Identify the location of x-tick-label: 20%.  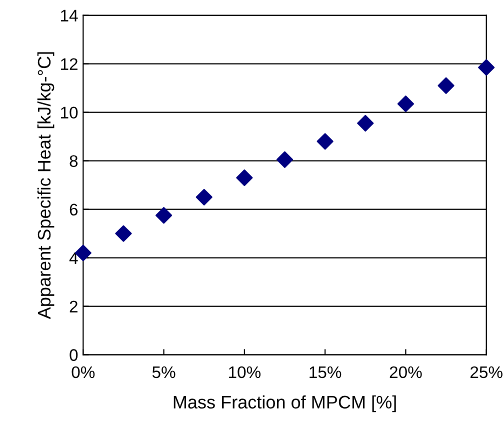
(406, 372).